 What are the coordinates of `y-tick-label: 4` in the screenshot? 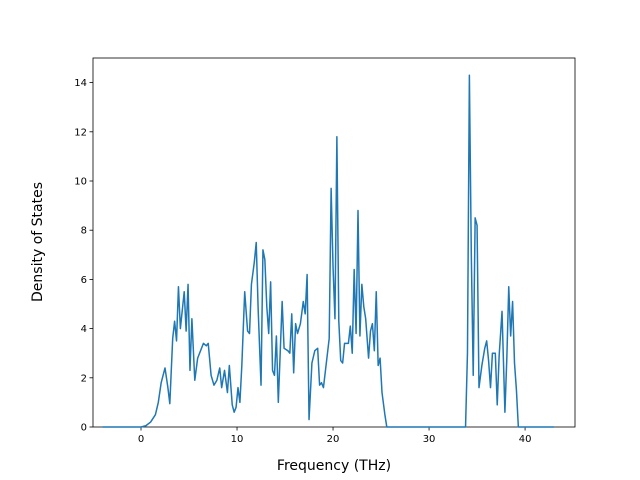 It's located at (84, 329).